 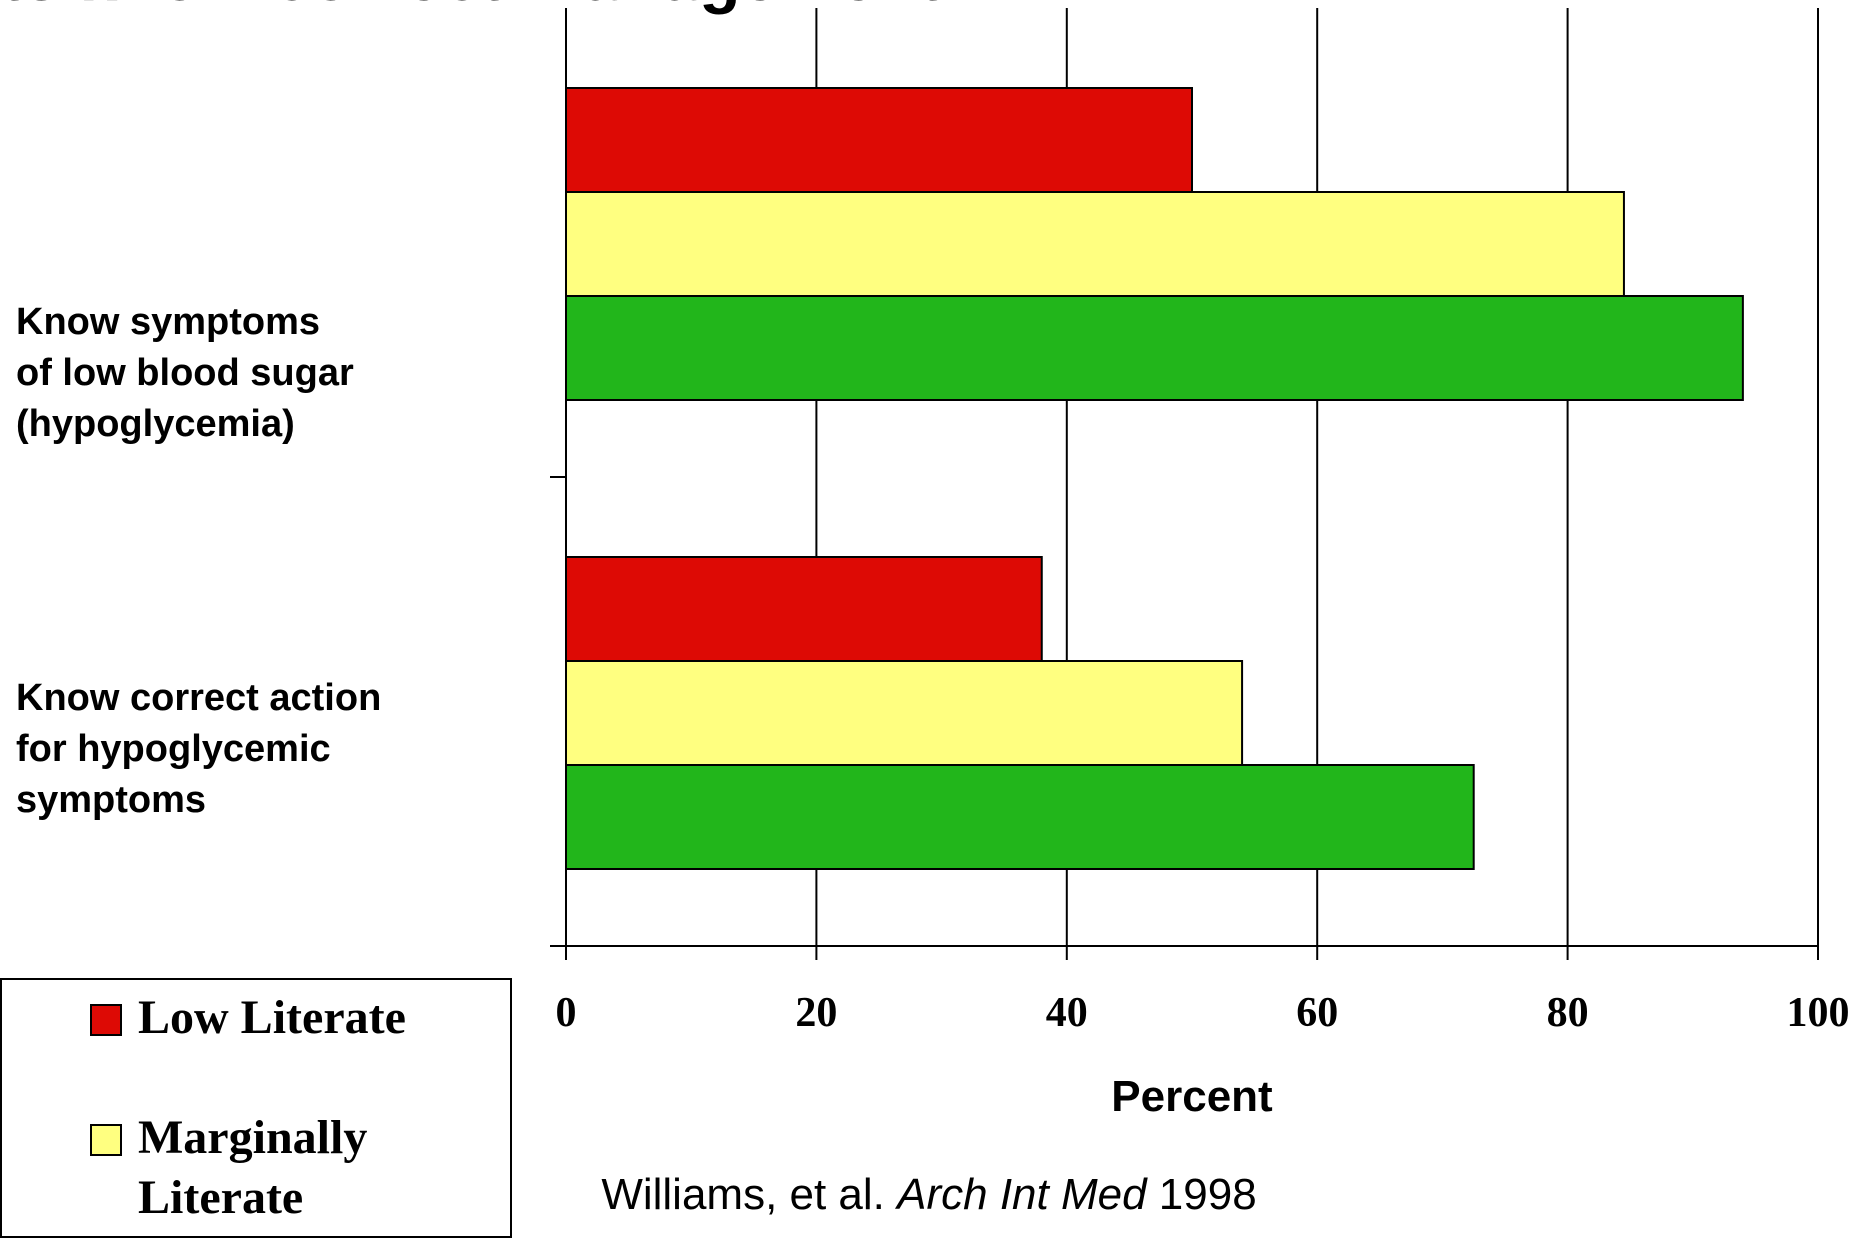 I want to click on legend-item-marginally-literate: Marginally Literate, so click(x=228, y=1168).